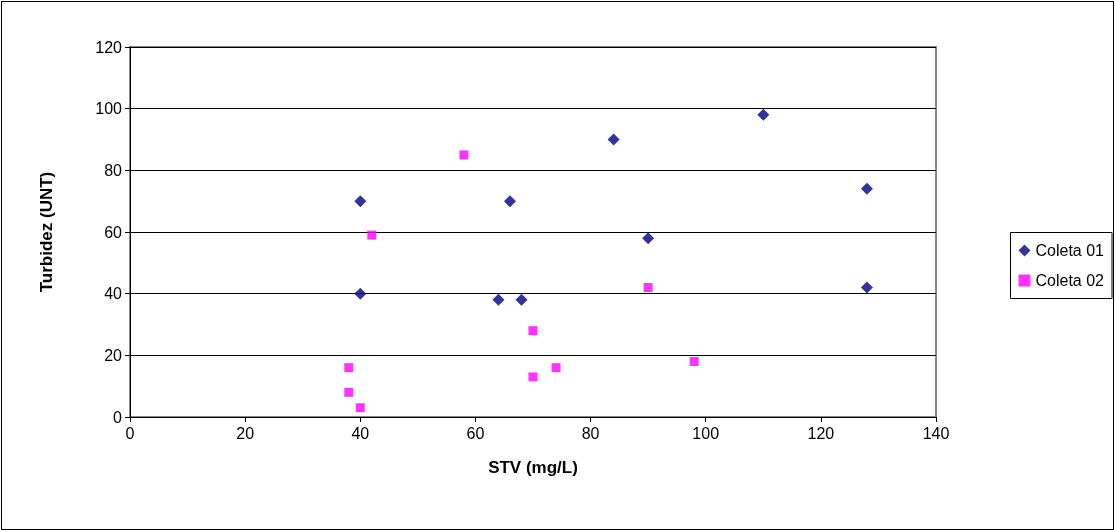  Describe the element at coordinates (113, 232) in the screenshot. I see `y-tick-label: 60` at that location.